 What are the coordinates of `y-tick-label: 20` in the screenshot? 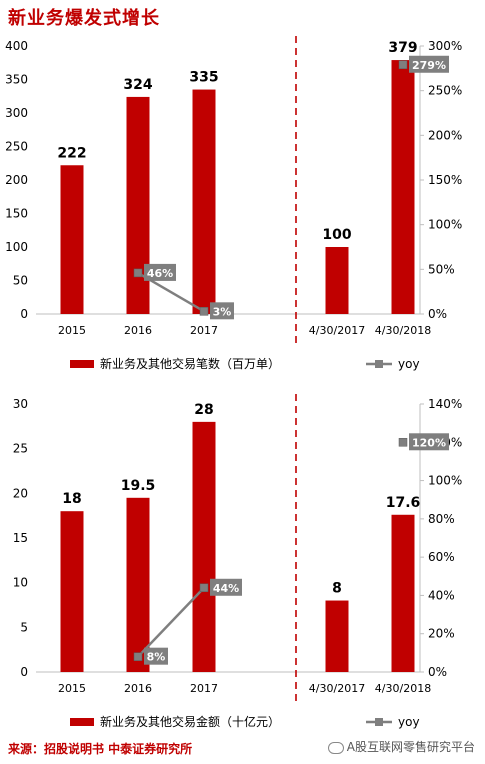 It's located at (20, 493).